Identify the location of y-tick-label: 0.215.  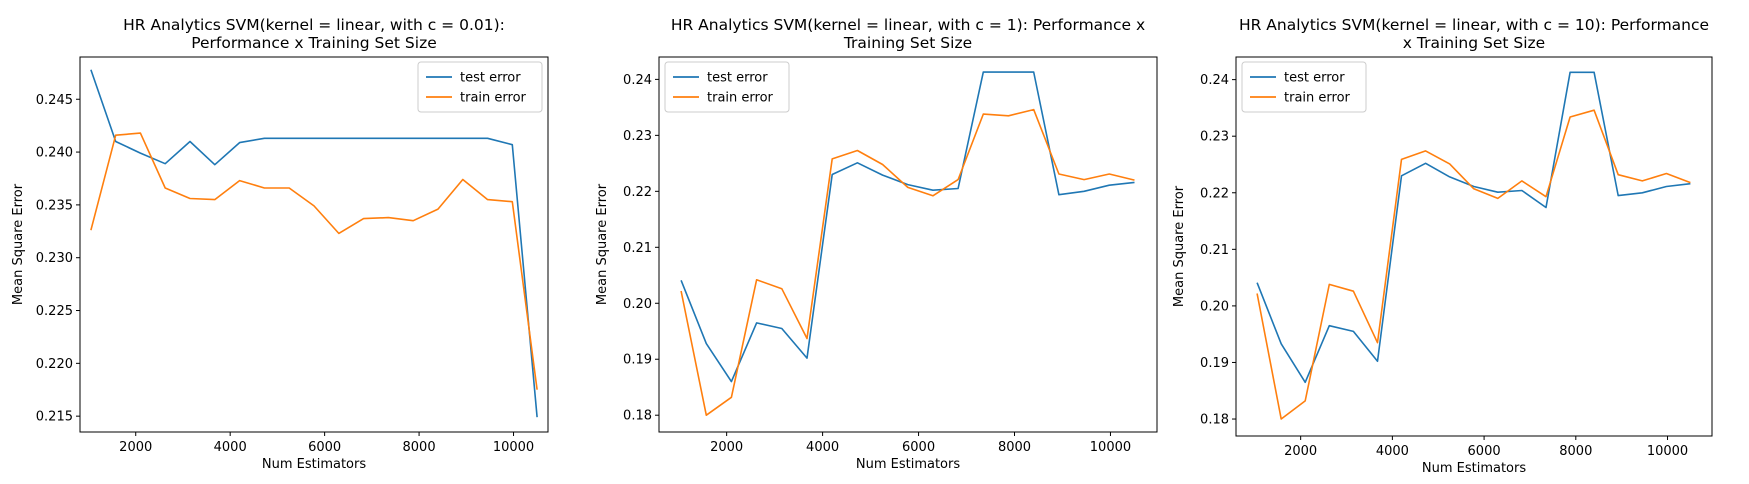
(54, 417).